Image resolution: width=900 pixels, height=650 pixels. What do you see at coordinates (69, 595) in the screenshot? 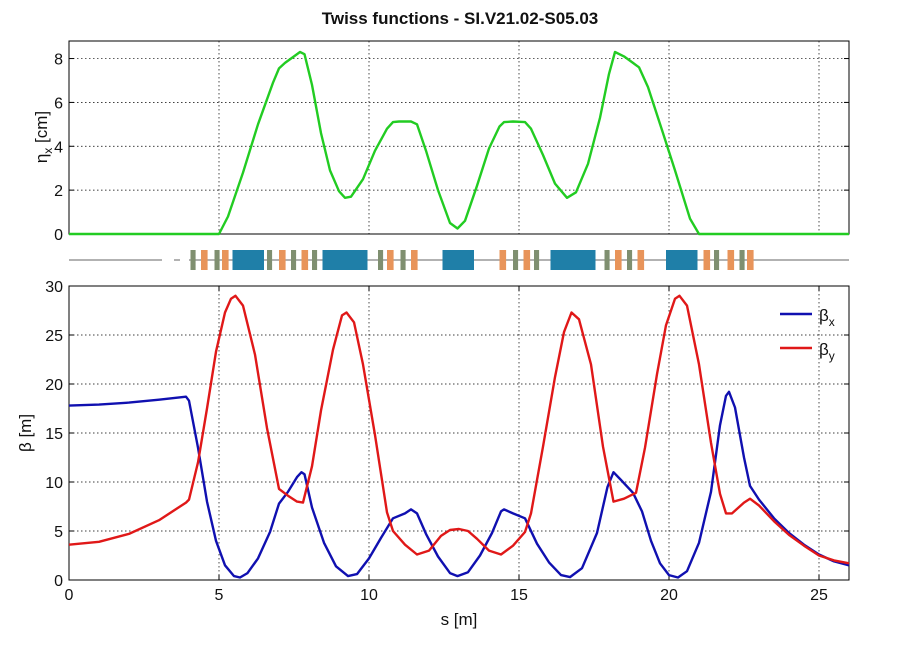
I see `beta-x-tick-label: 0` at bounding box center [69, 595].